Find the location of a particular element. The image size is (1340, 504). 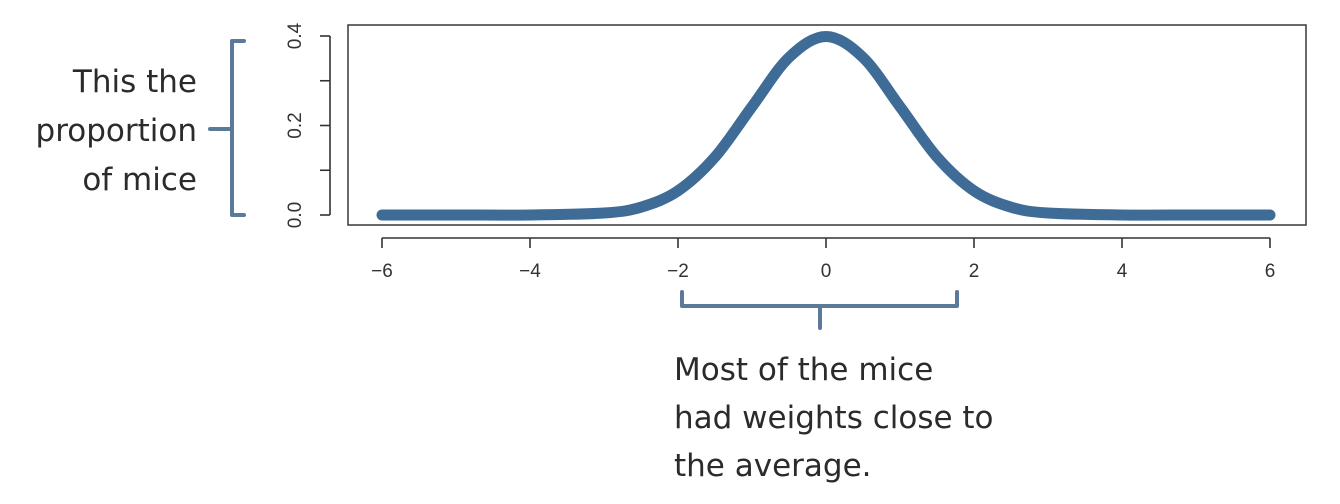

x-tick-label: −2 is located at coordinates (678, 271).